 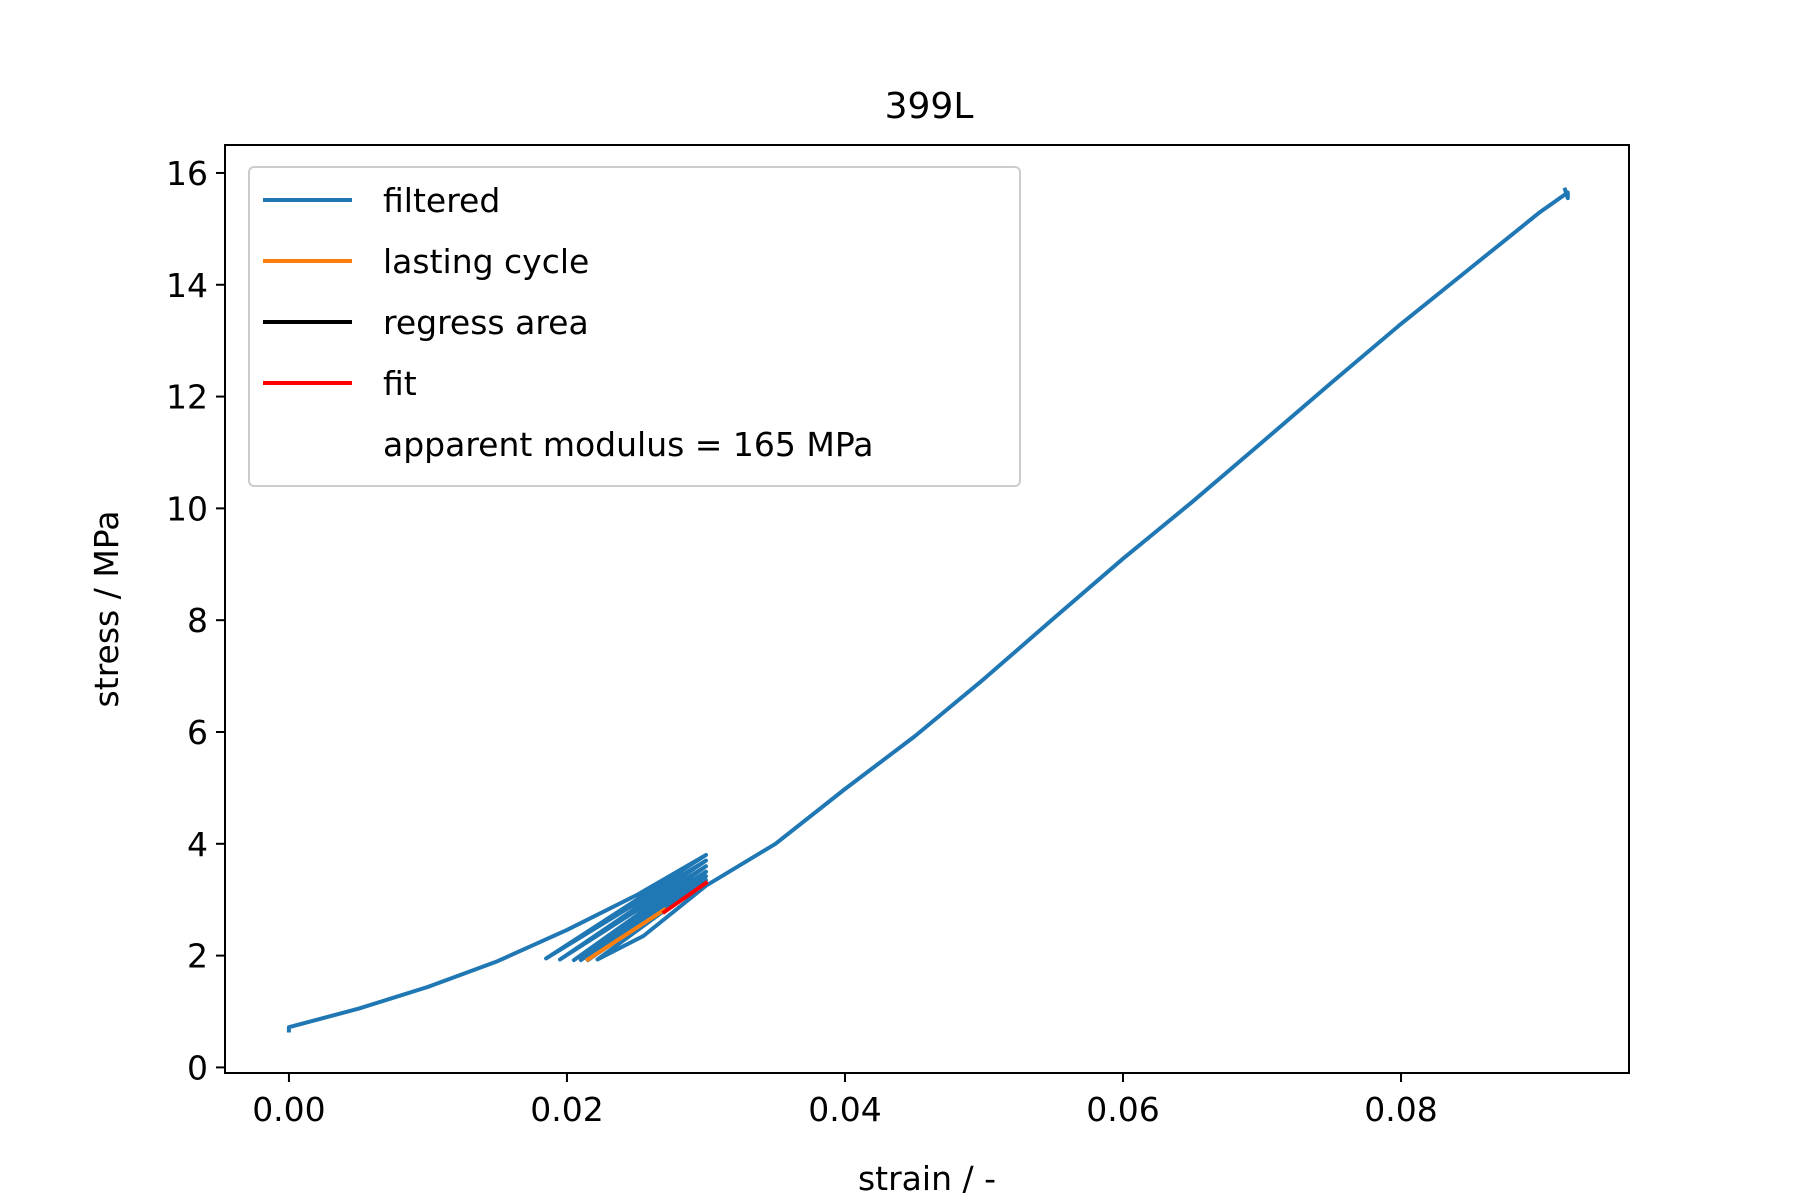 What do you see at coordinates (197, 956) in the screenshot?
I see `y-tick-label: 2` at bounding box center [197, 956].